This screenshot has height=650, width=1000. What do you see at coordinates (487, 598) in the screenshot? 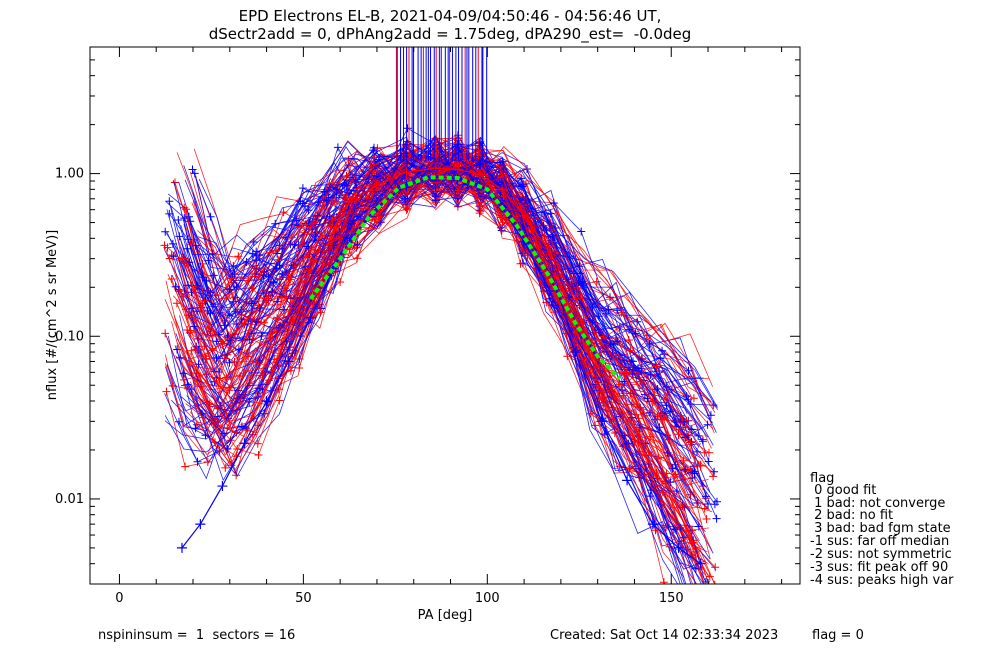
I see `x-tick-label: 100` at bounding box center [487, 598].